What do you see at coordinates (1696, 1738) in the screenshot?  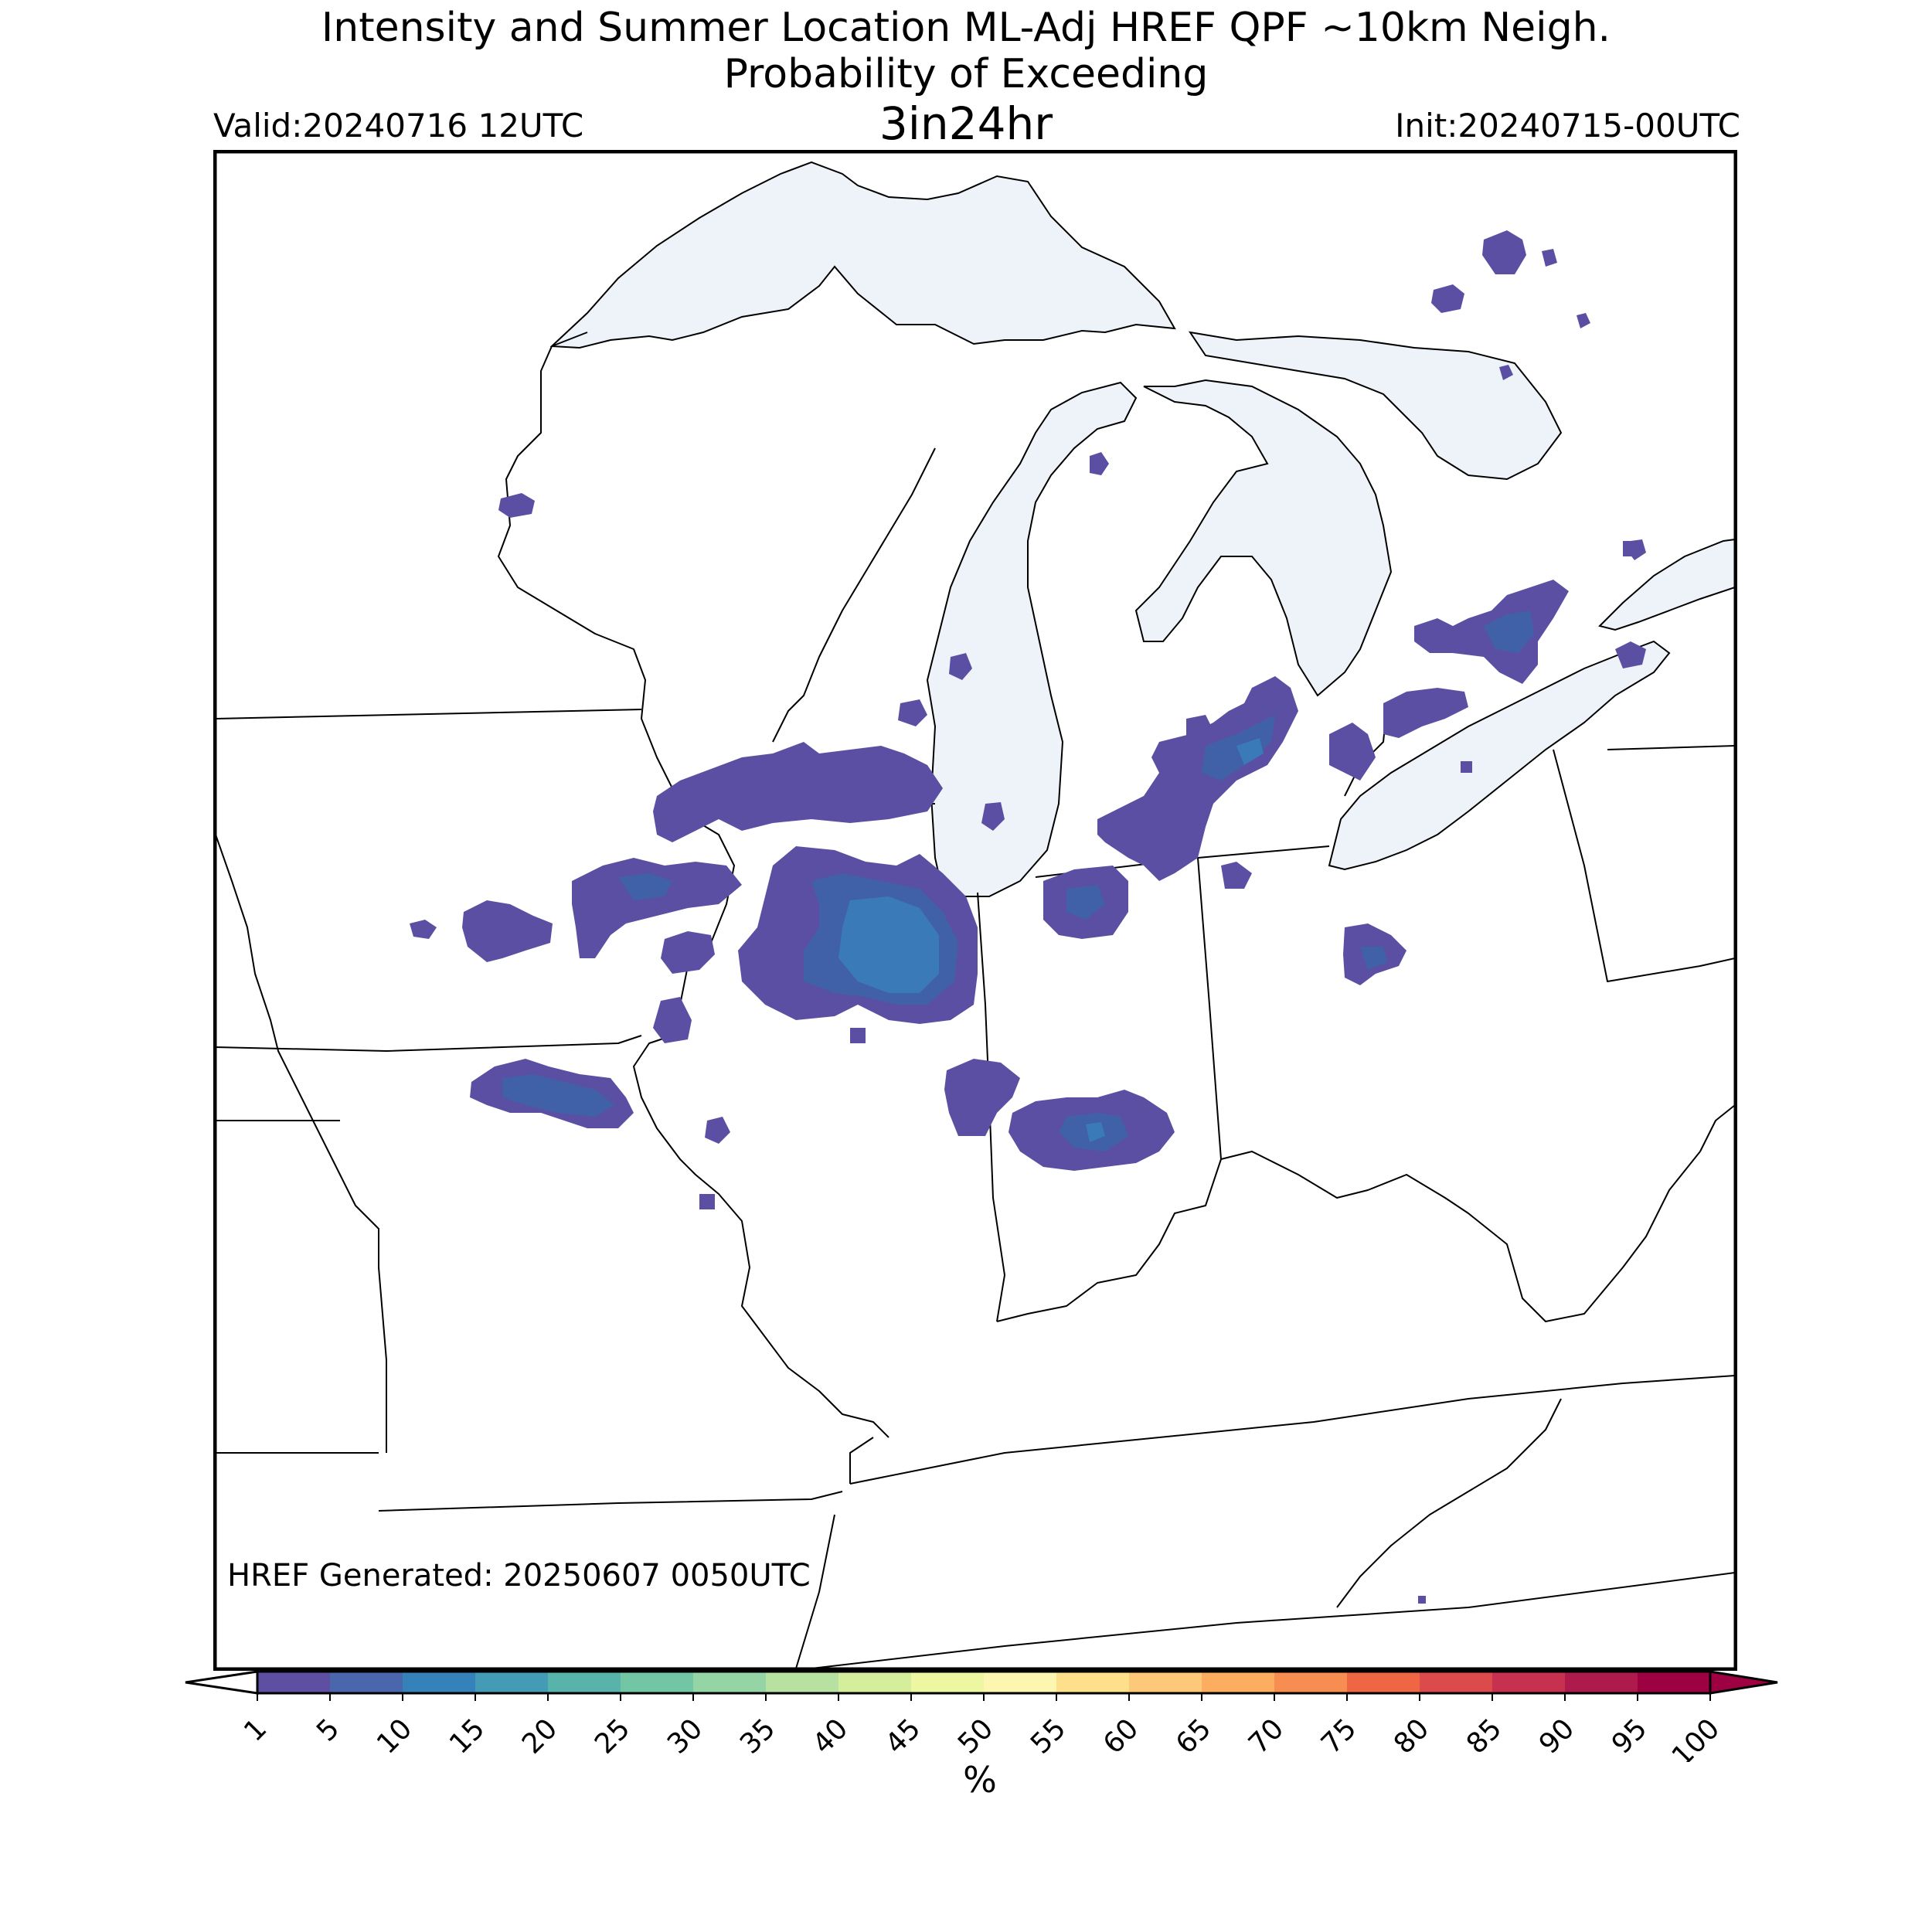 I see `colorbar-tick-label: 100` at bounding box center [1696, 1738].